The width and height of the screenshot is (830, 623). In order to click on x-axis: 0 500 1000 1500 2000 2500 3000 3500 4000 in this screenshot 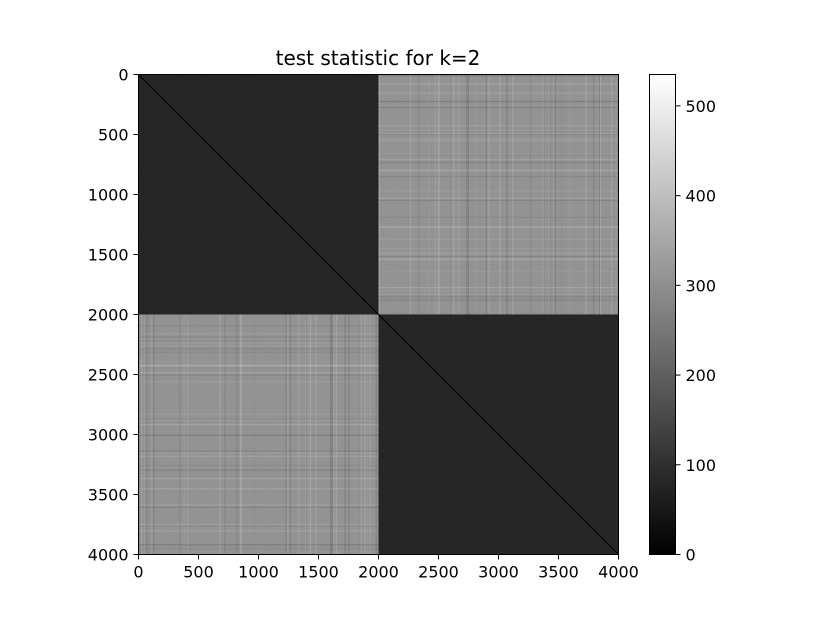, I will do `click(386, 568)`.